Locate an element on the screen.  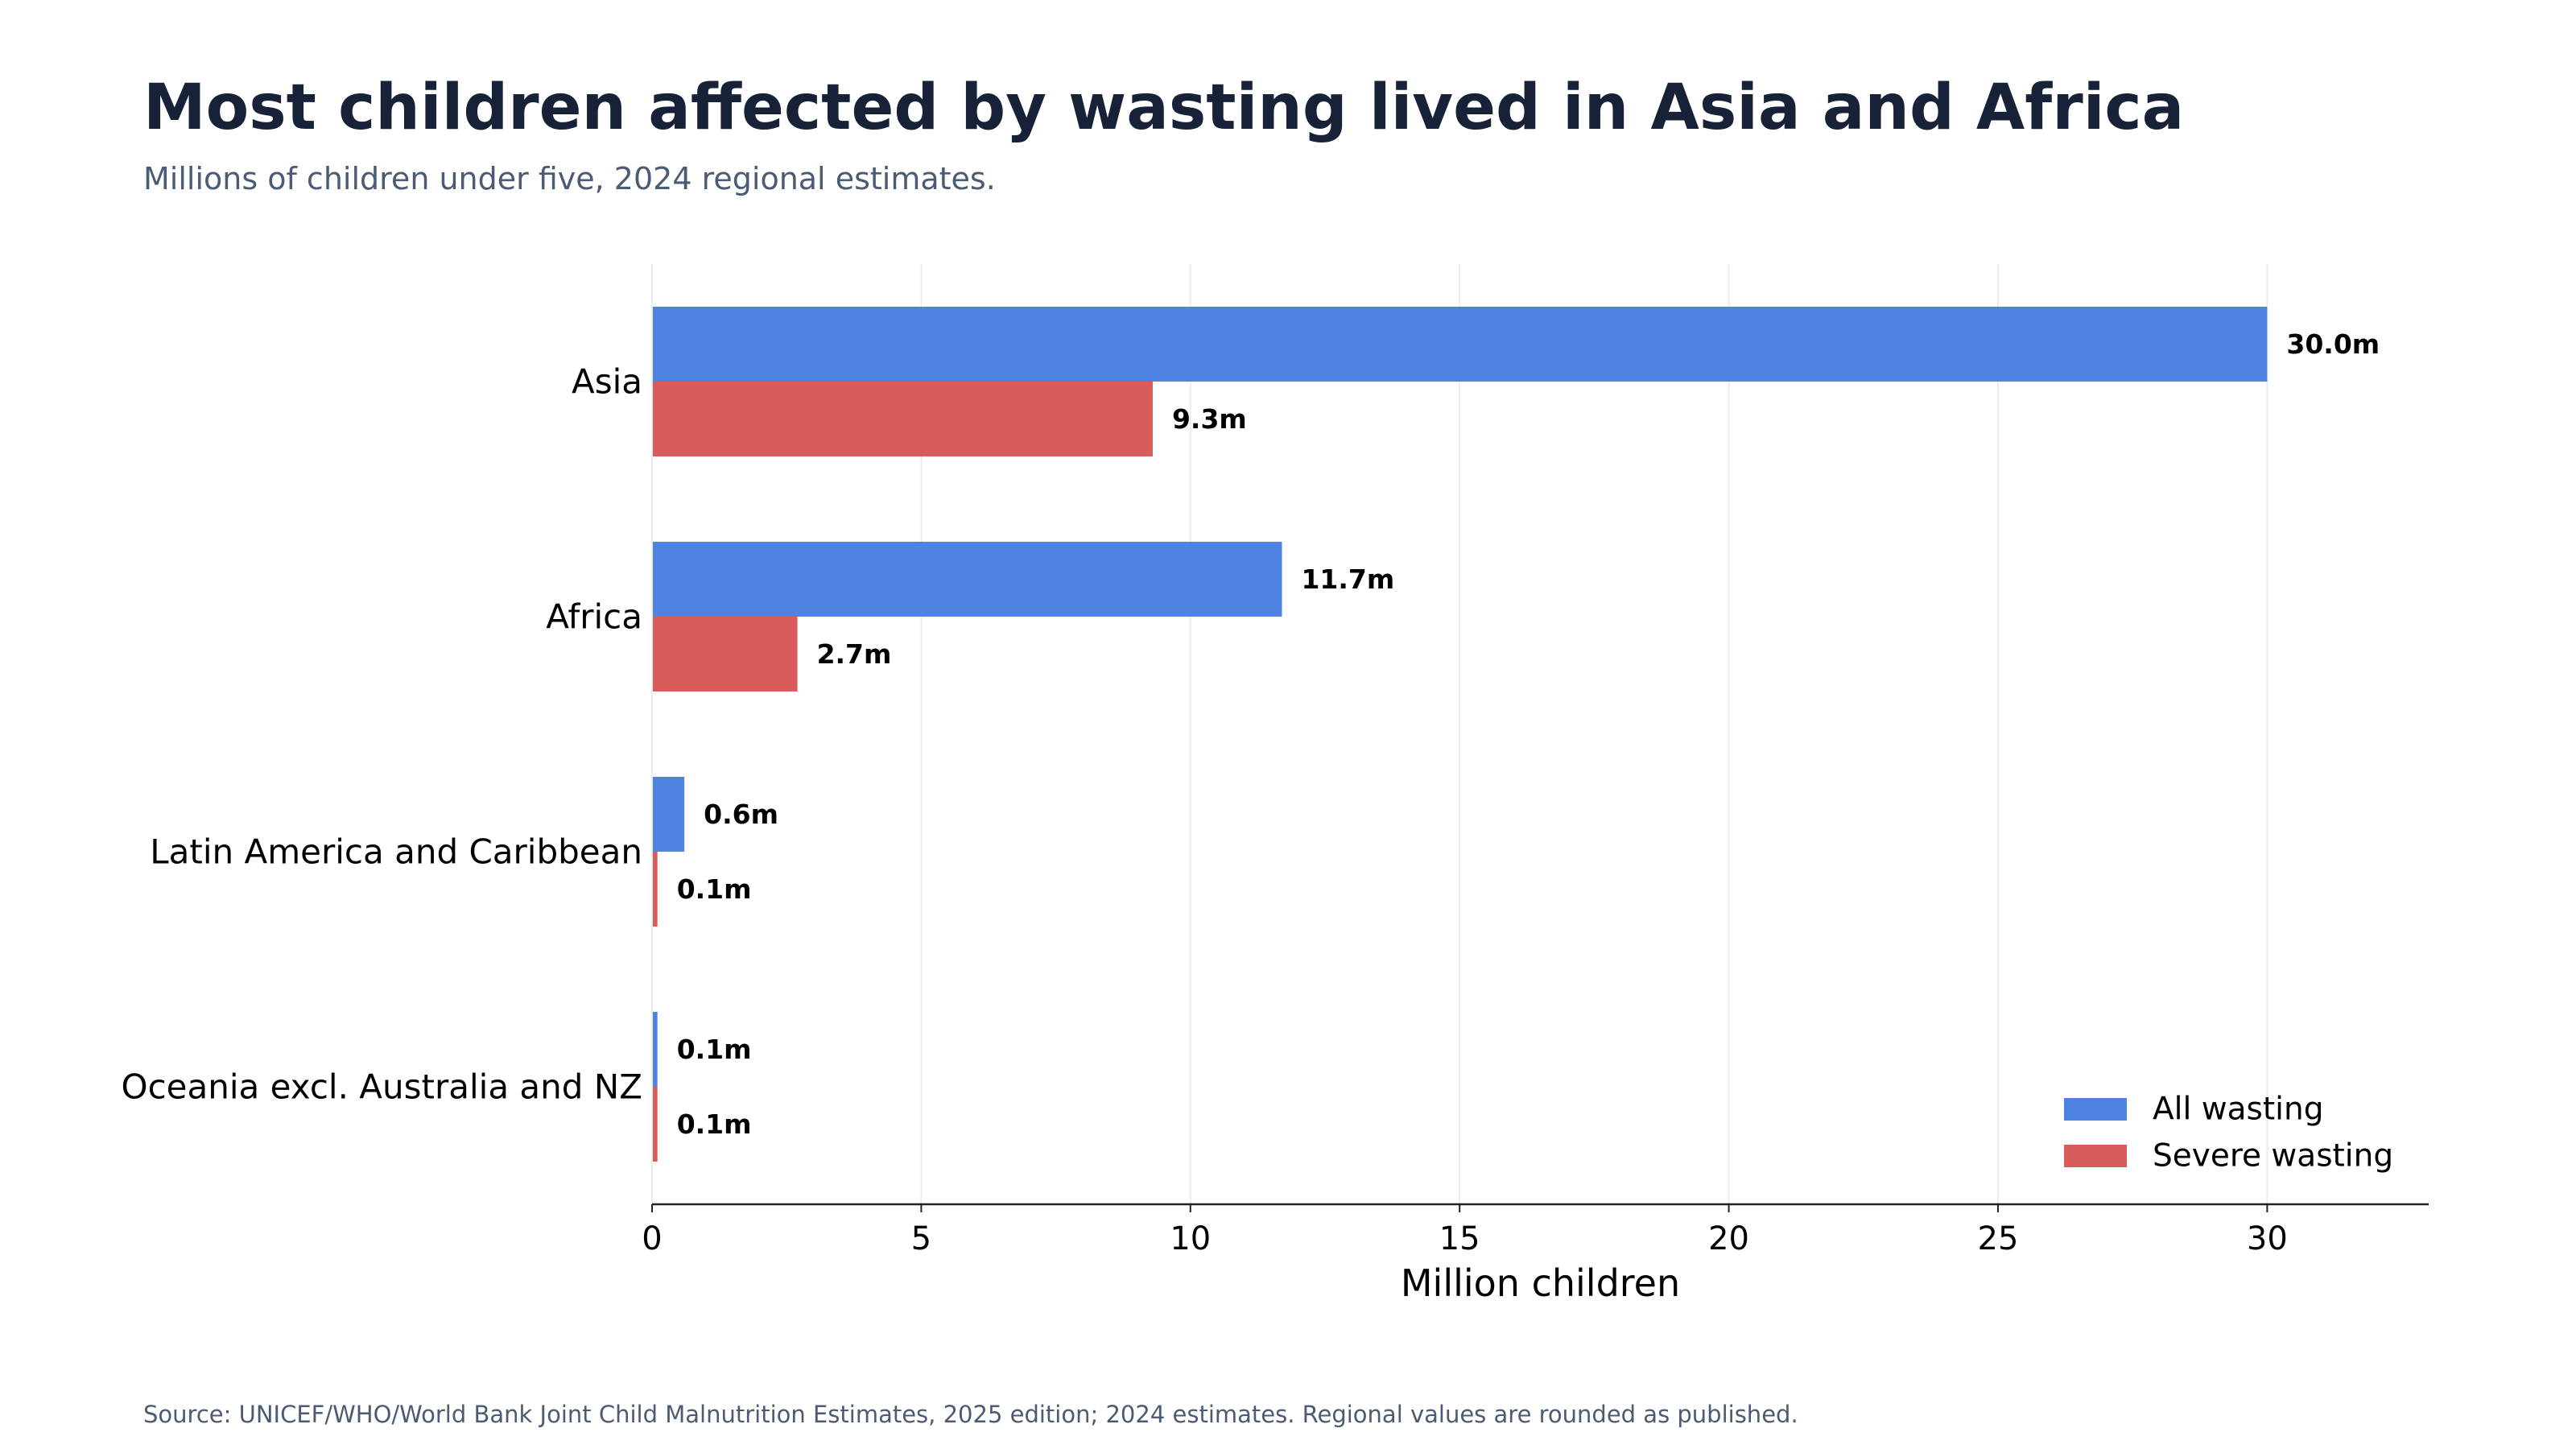
data-label: 0.6m is located at coordinates (741, 814).